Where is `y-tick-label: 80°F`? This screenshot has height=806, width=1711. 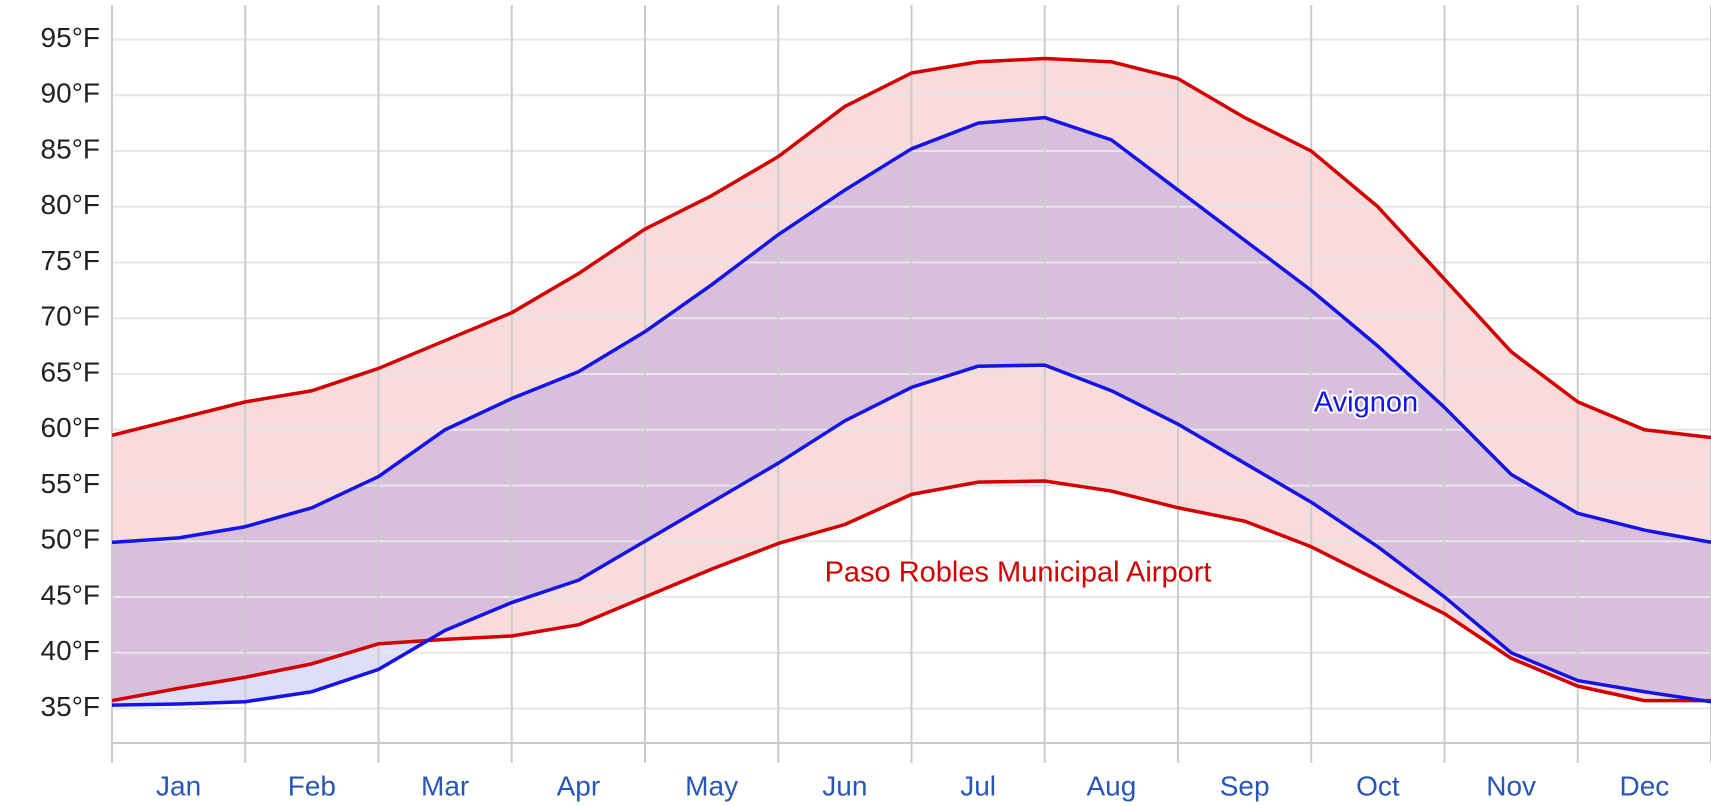
y-tick-label: 80°F is located at coordinates (70, 204).